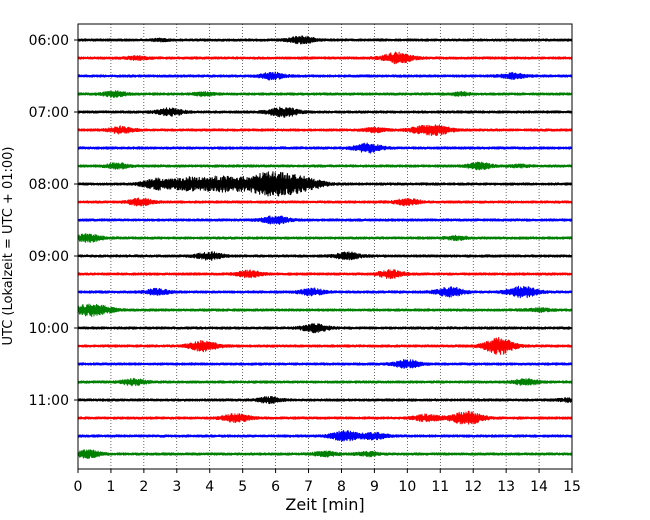  I want to click on x-tick-label: 15, so click(572, 487).